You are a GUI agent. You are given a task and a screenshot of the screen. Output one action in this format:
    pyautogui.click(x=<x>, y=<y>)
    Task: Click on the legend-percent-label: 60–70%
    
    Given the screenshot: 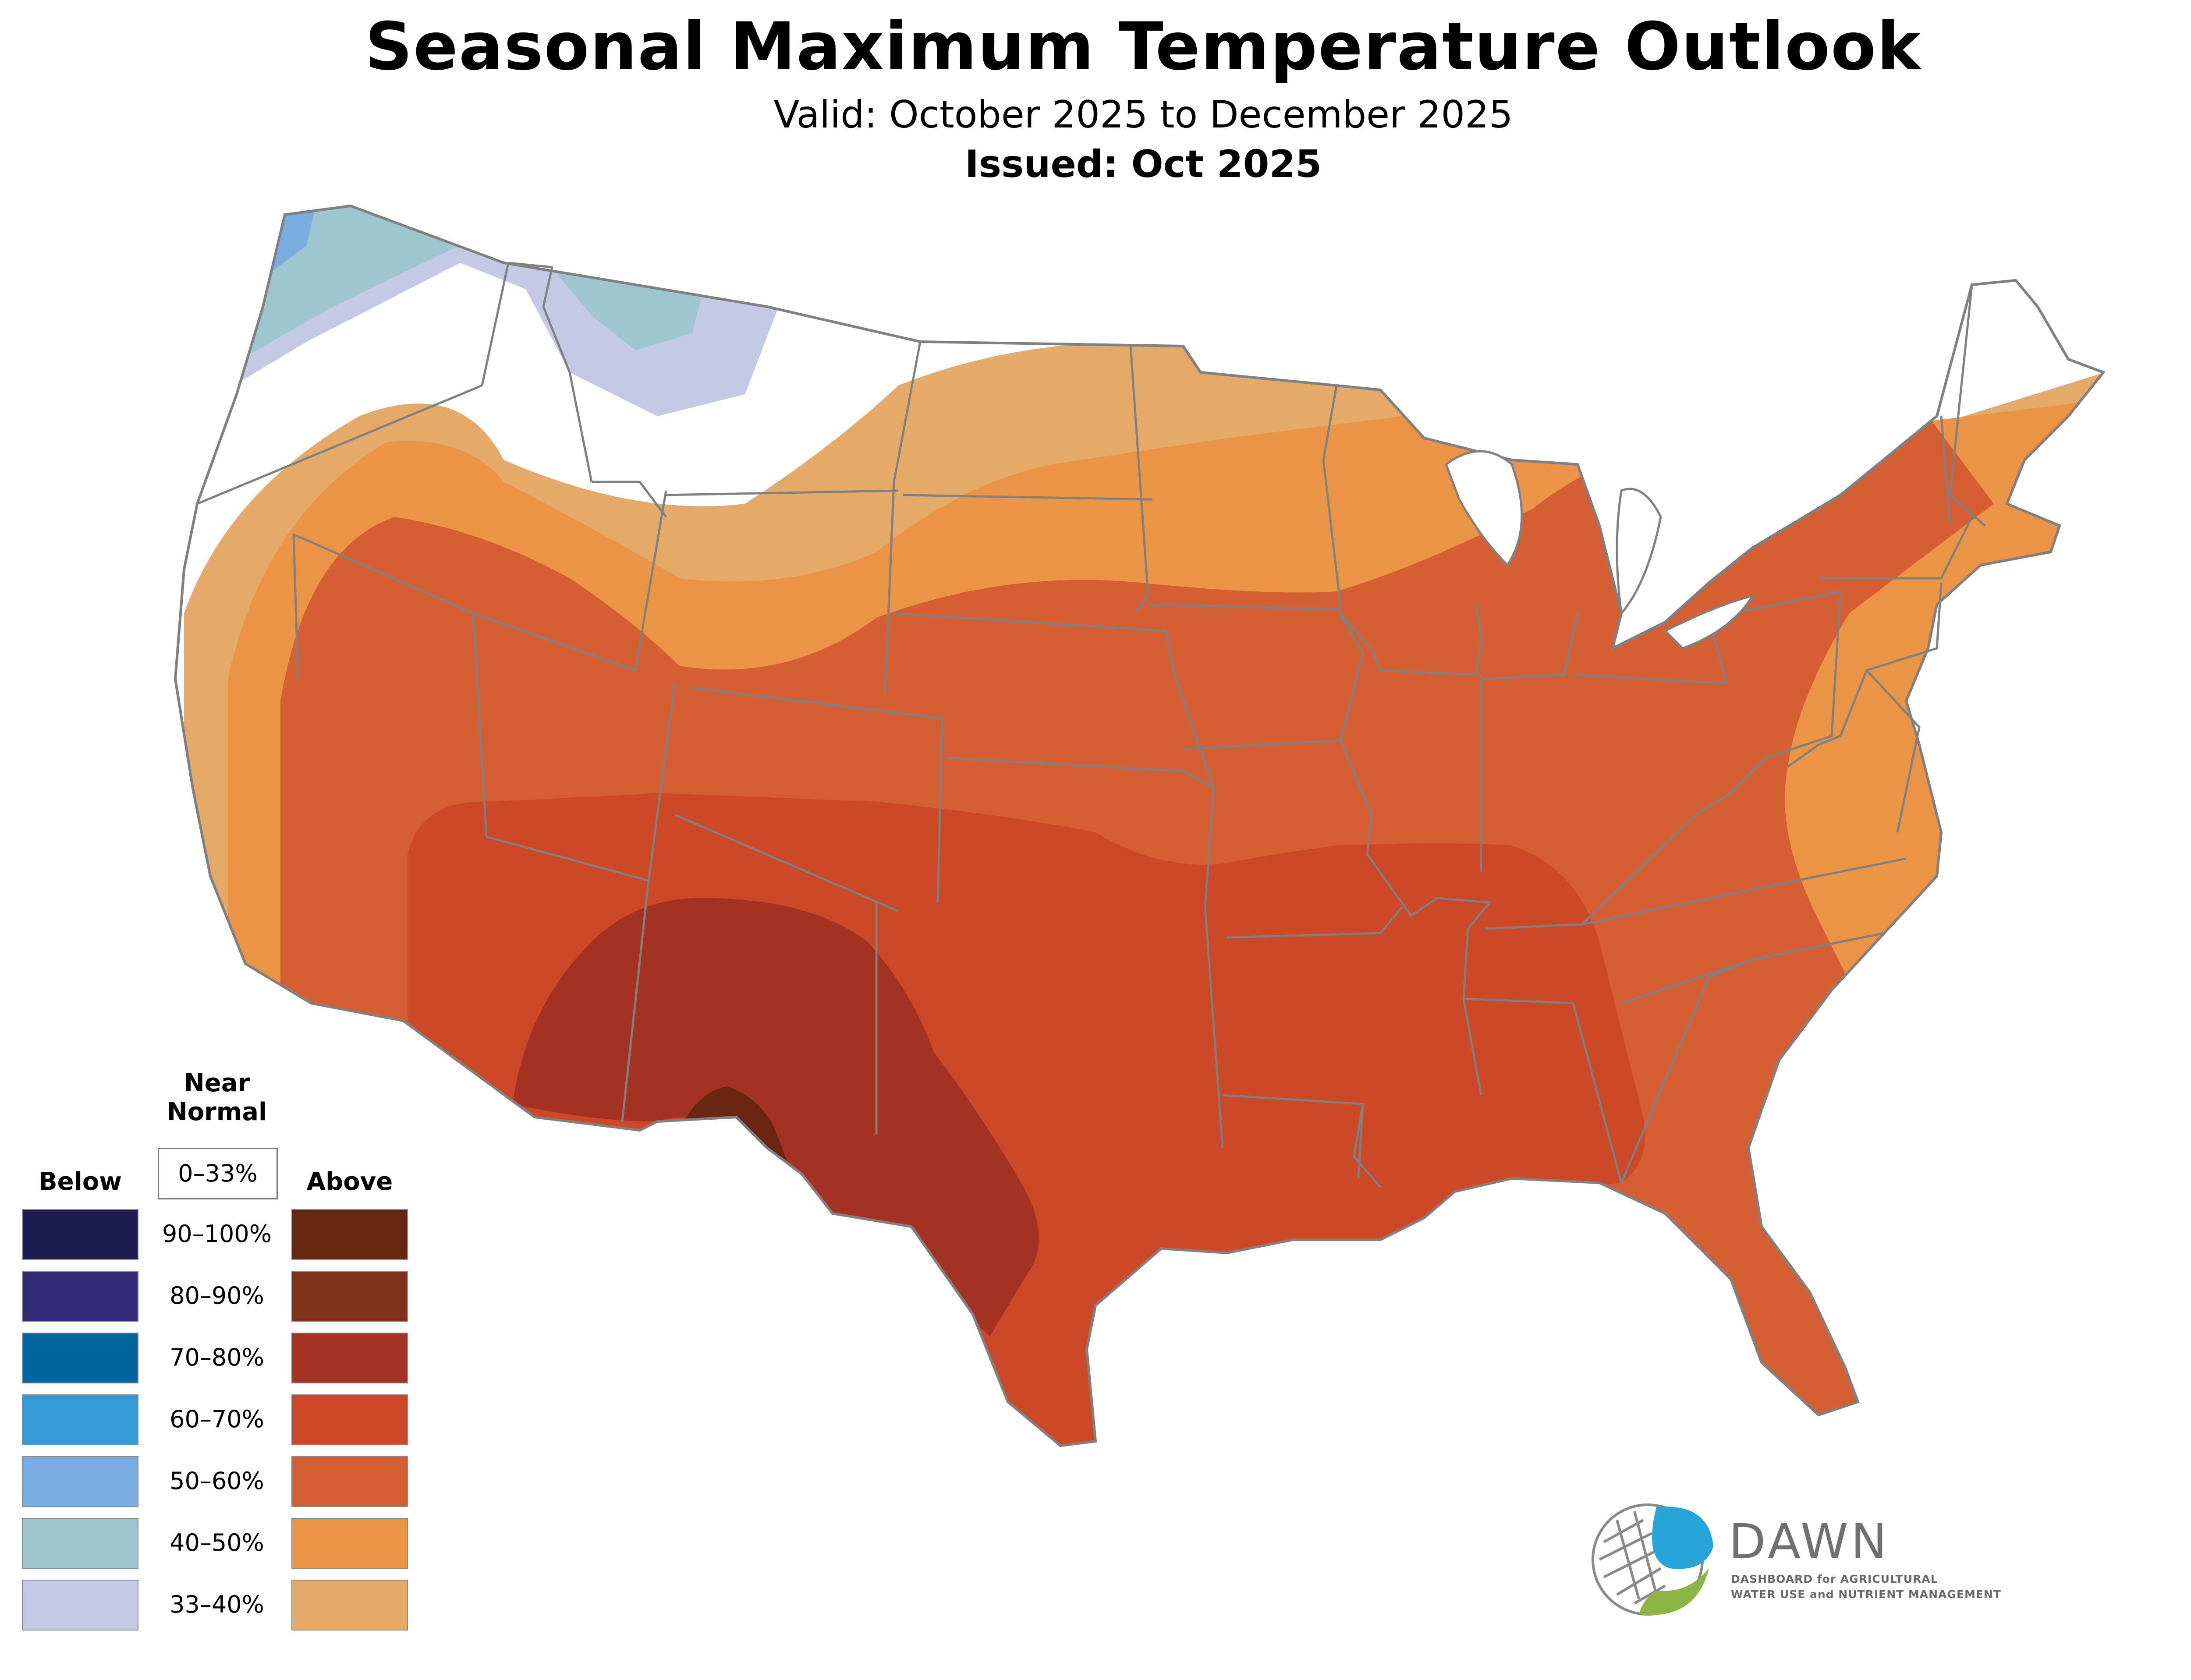 What is the action you would take?
    pyautogui.click(x=217, y=1419)
    